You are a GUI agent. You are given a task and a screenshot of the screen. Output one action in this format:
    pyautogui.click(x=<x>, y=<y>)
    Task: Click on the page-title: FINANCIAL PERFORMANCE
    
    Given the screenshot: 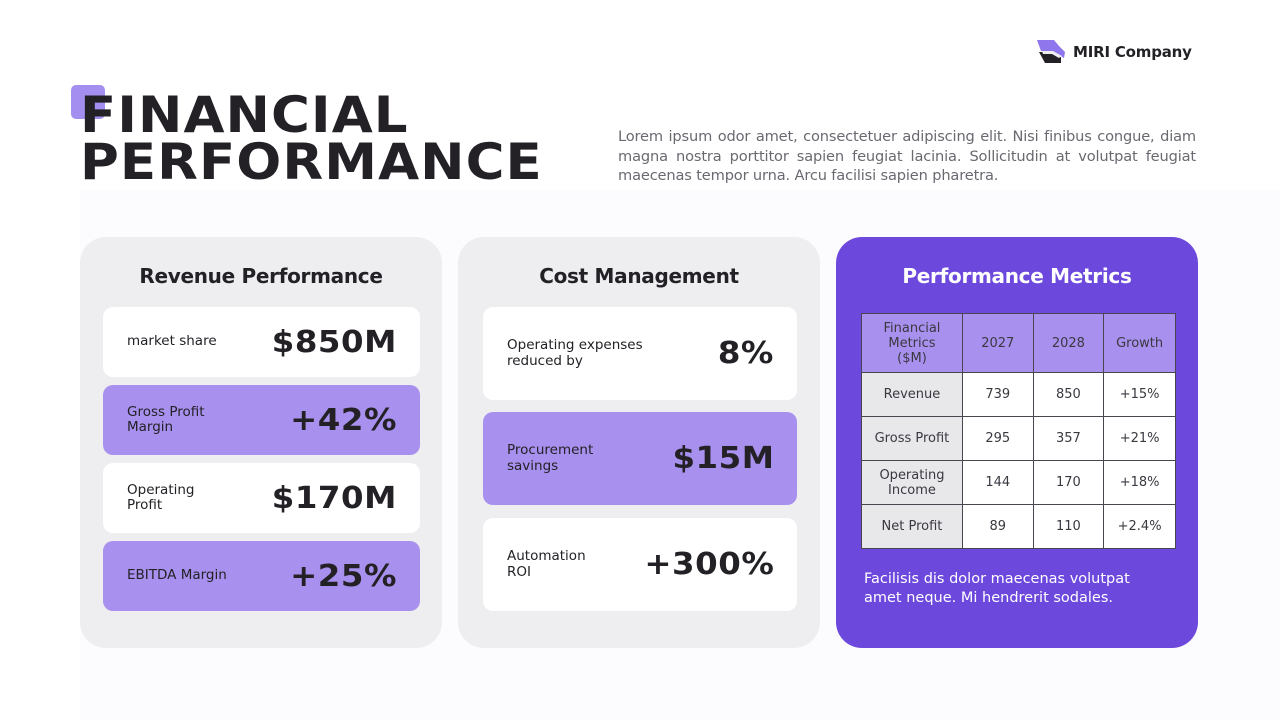 What is the action you would take?
    pyautogui.click(x=311, y=138)
    